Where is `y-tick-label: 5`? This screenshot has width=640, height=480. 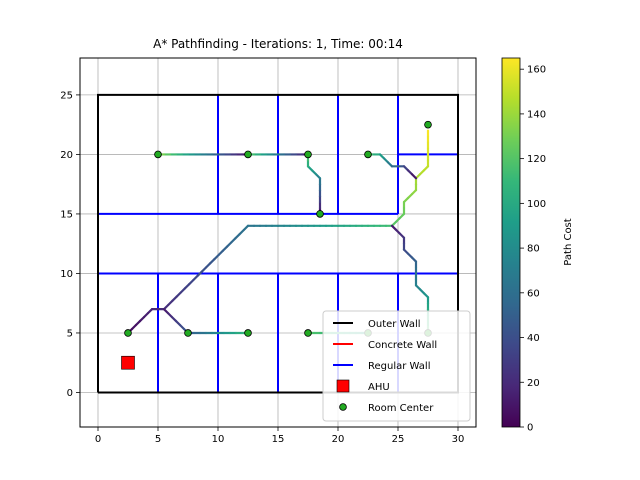 y-tick-label: 5 is located at coordinates (70, 333).